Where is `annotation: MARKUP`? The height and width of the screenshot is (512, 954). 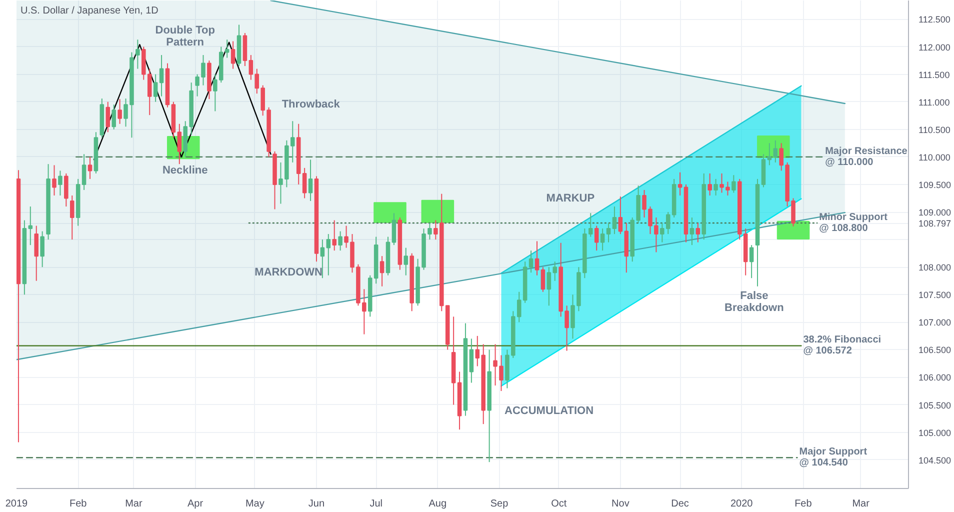 annotation: MARKUP is located at coordinates (570, 198).